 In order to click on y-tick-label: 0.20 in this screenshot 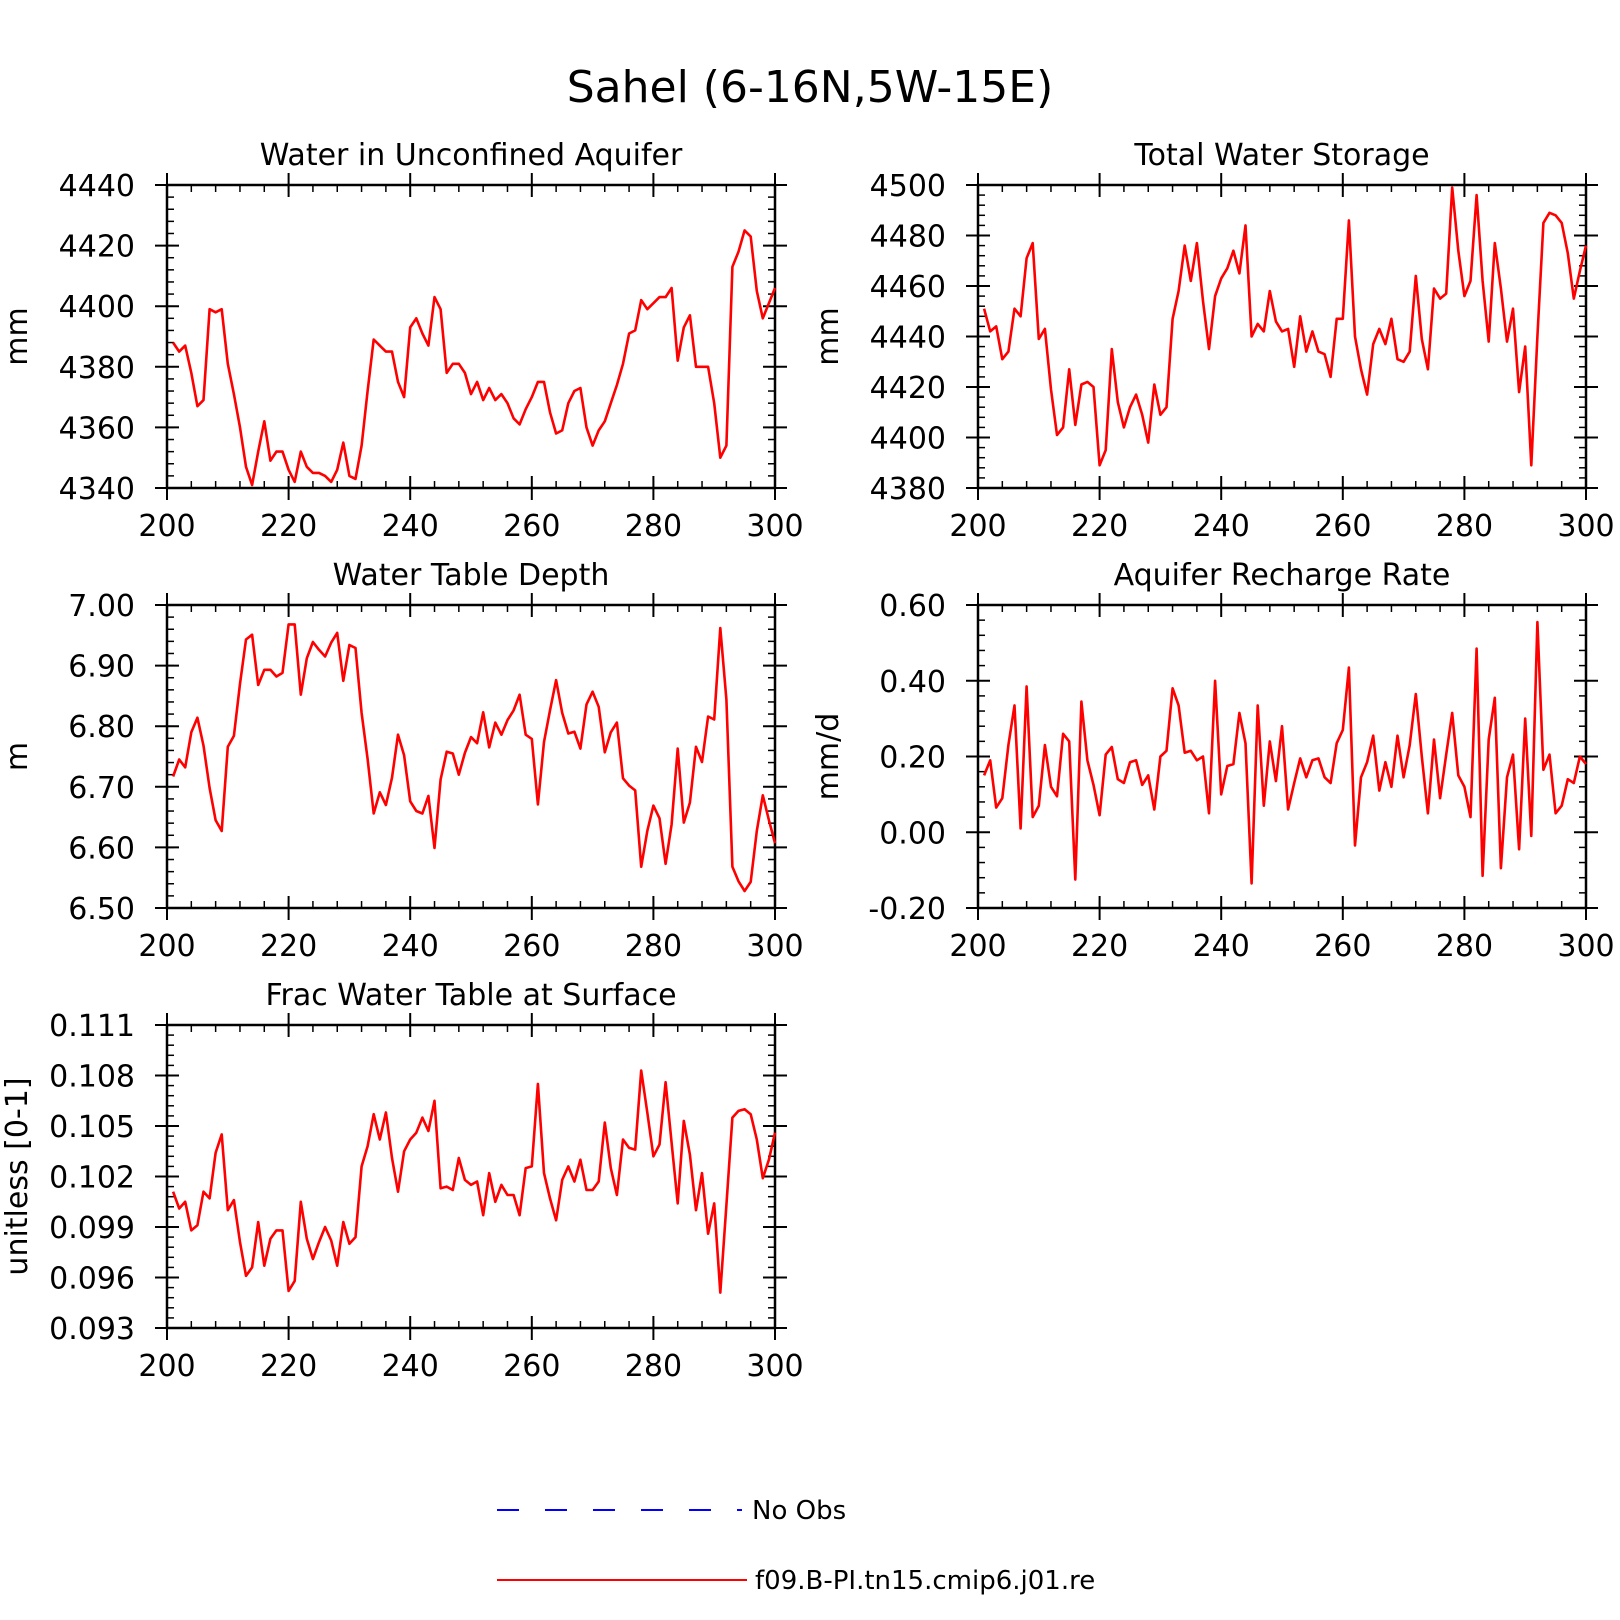, I will do `click(912, 758)`.